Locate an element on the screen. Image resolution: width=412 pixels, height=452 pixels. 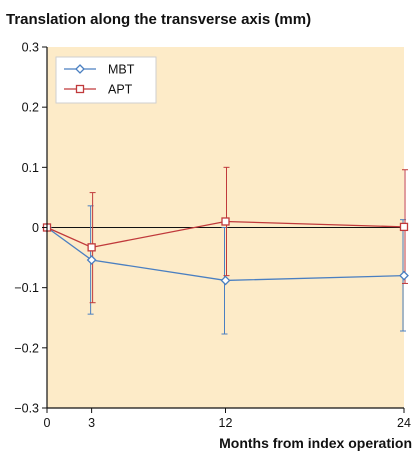
series-lines is located at coordinates (225, 251).